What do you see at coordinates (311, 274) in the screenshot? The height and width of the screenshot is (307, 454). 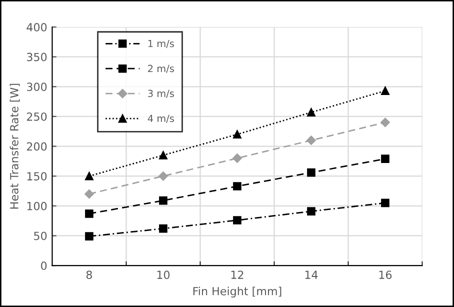 I see `x-tick-label: 14` at bounding box center [311, 274].